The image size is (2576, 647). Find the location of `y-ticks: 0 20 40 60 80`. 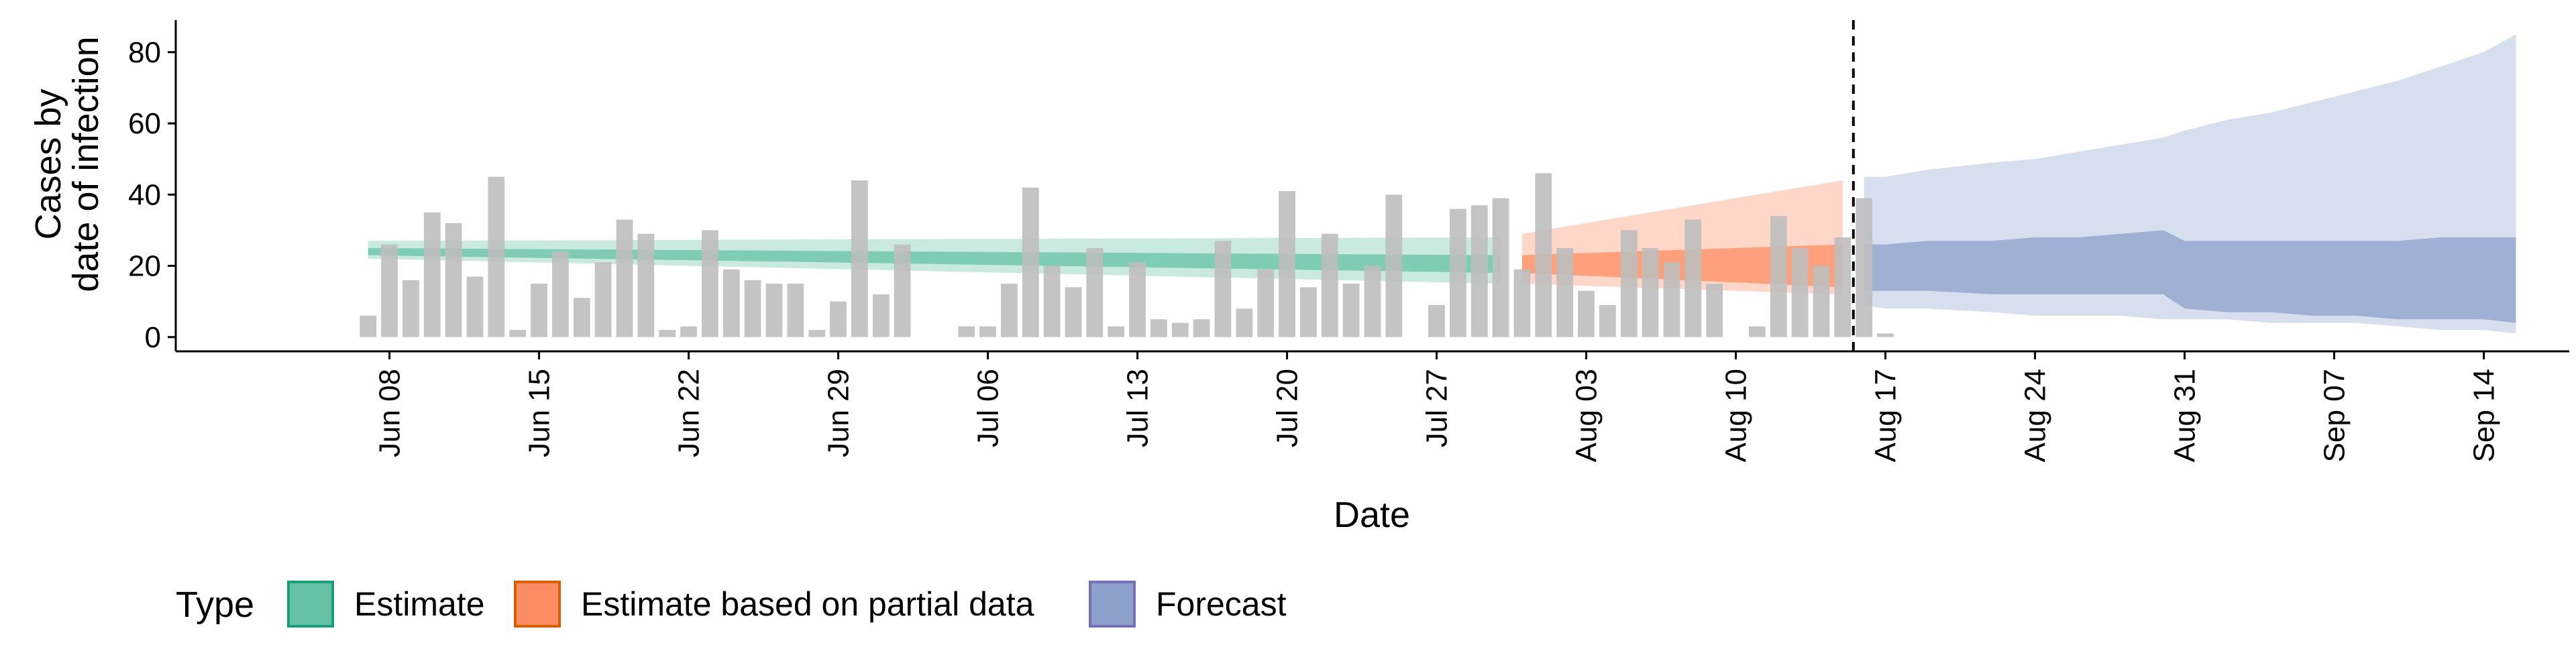

y-ticks: 0 20 40 60 80 is located at coordinates (152, 195).